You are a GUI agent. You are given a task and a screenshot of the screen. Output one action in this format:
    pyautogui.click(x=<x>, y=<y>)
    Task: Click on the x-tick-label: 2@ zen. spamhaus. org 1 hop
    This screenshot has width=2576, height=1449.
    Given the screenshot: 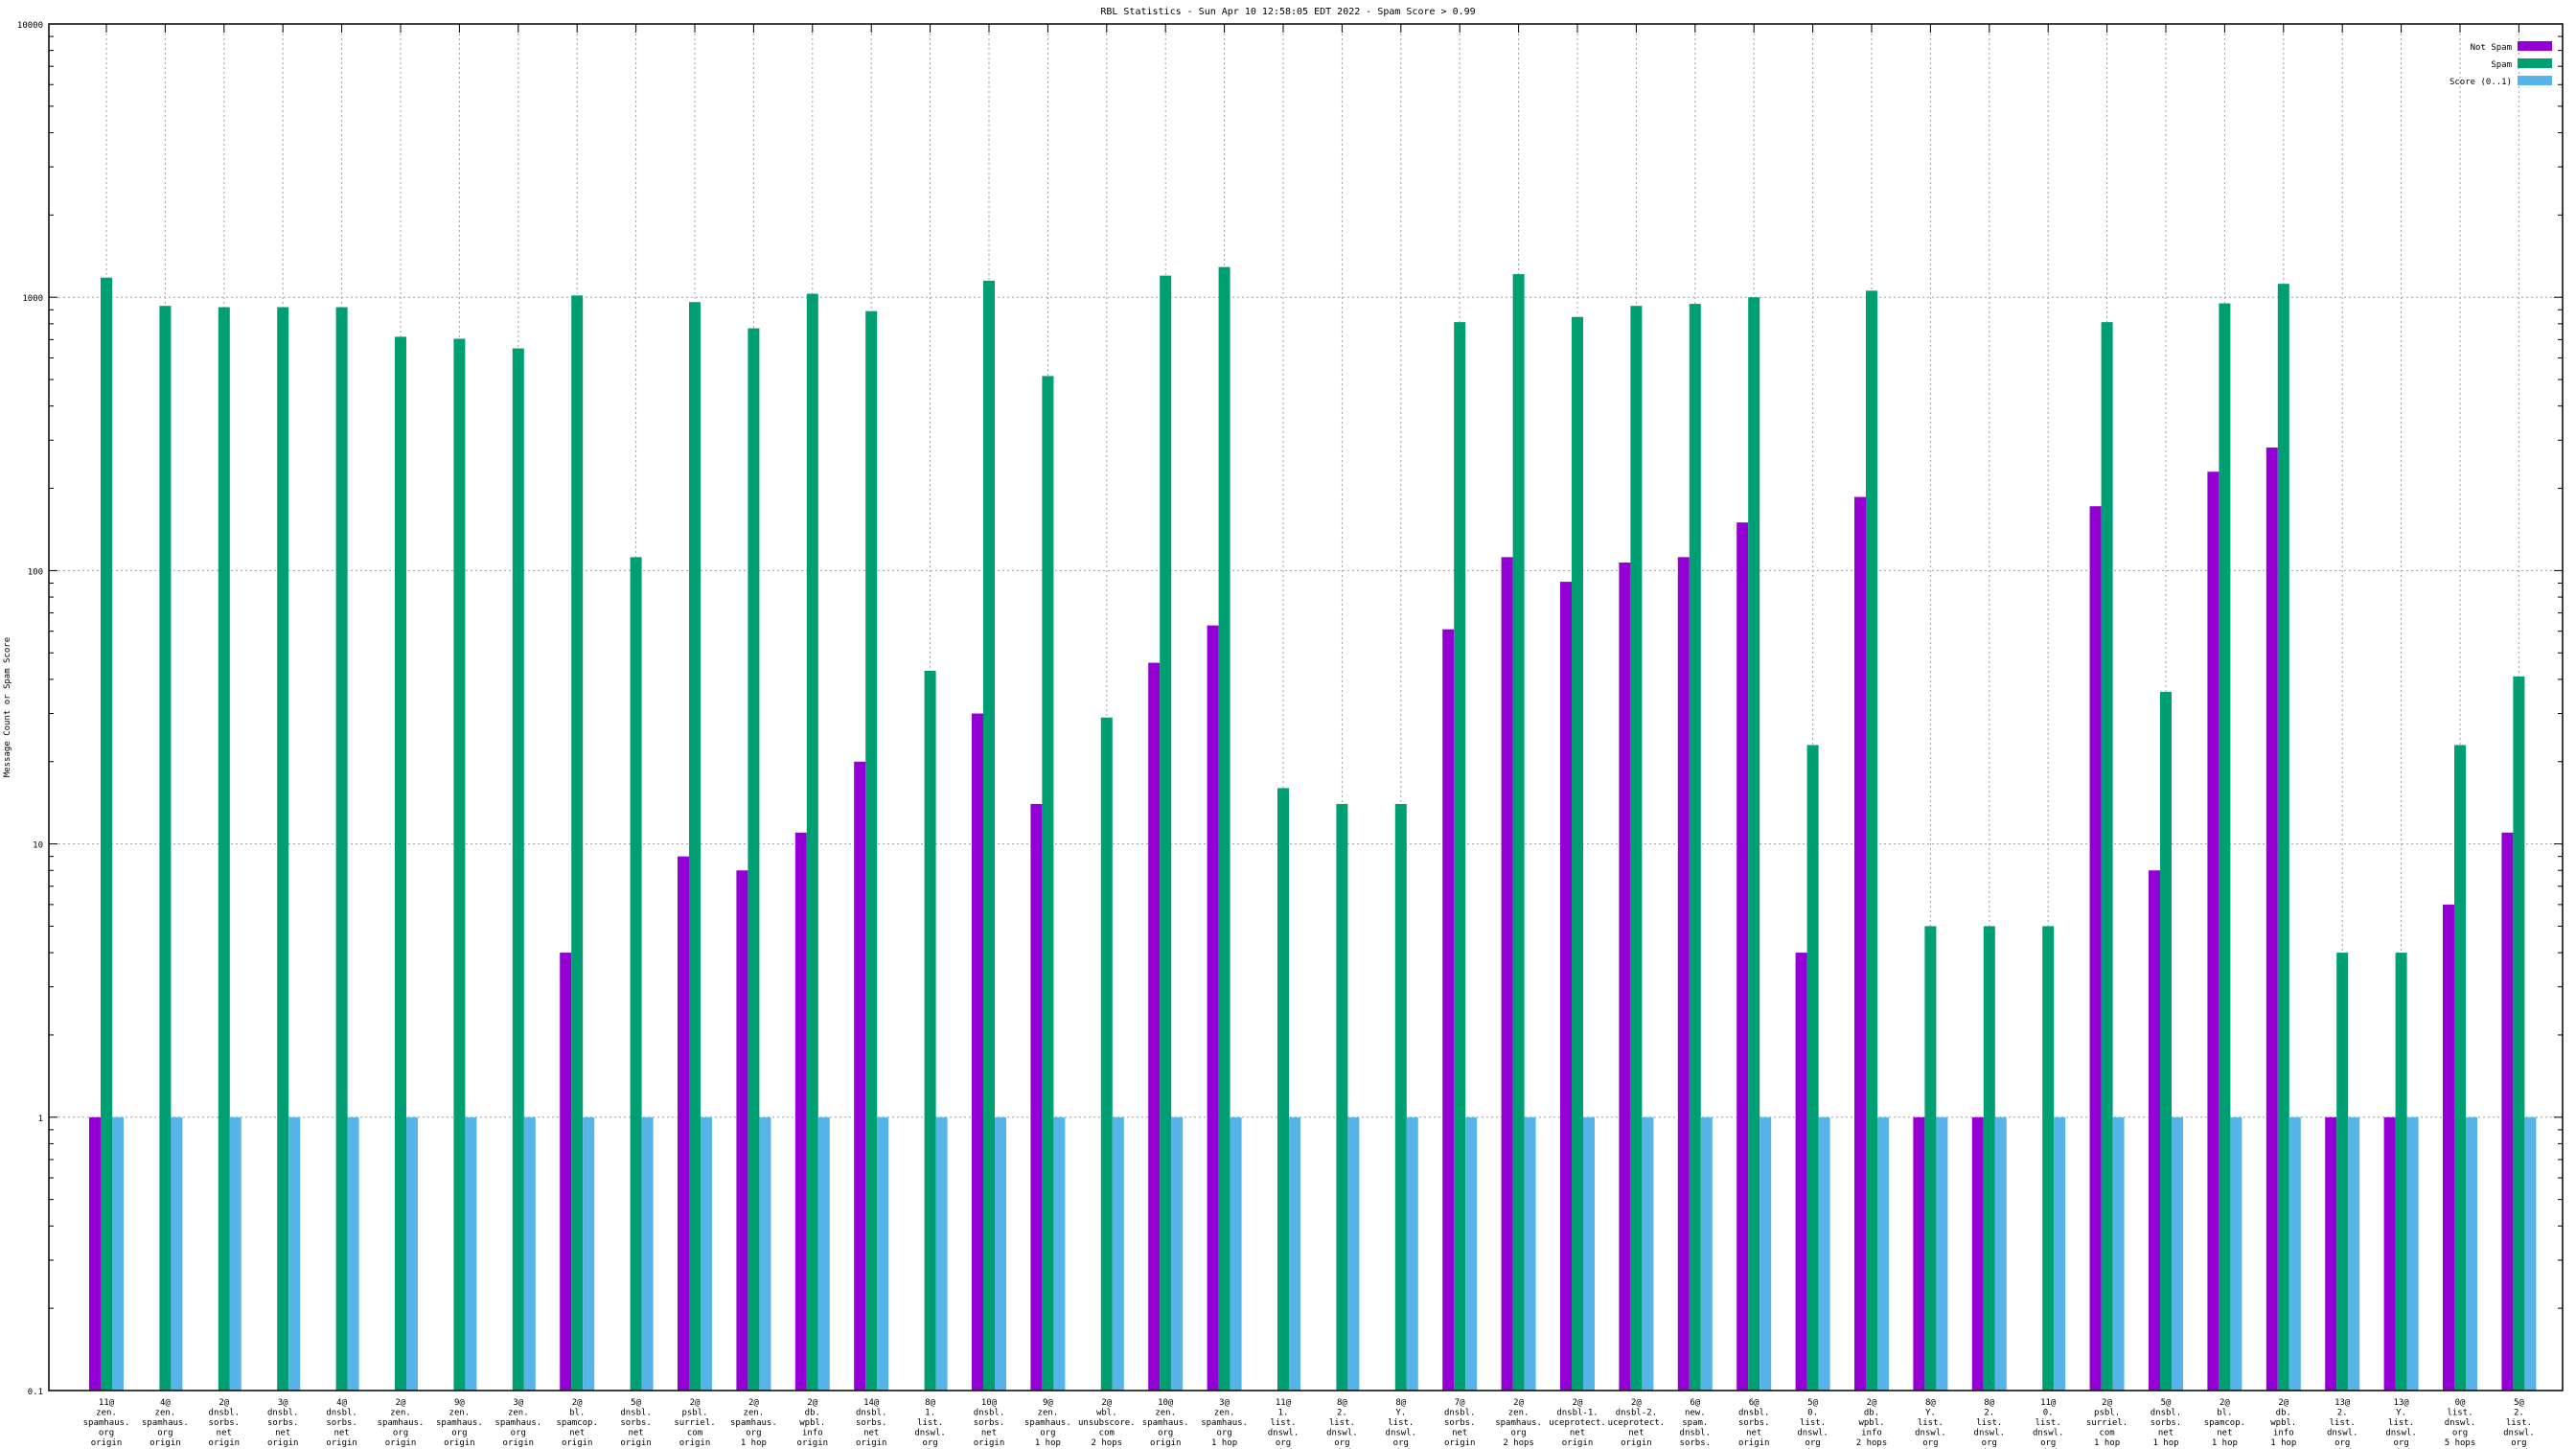 What is the action you would take?
    pyautogui.click(x=753, y=1423)
    